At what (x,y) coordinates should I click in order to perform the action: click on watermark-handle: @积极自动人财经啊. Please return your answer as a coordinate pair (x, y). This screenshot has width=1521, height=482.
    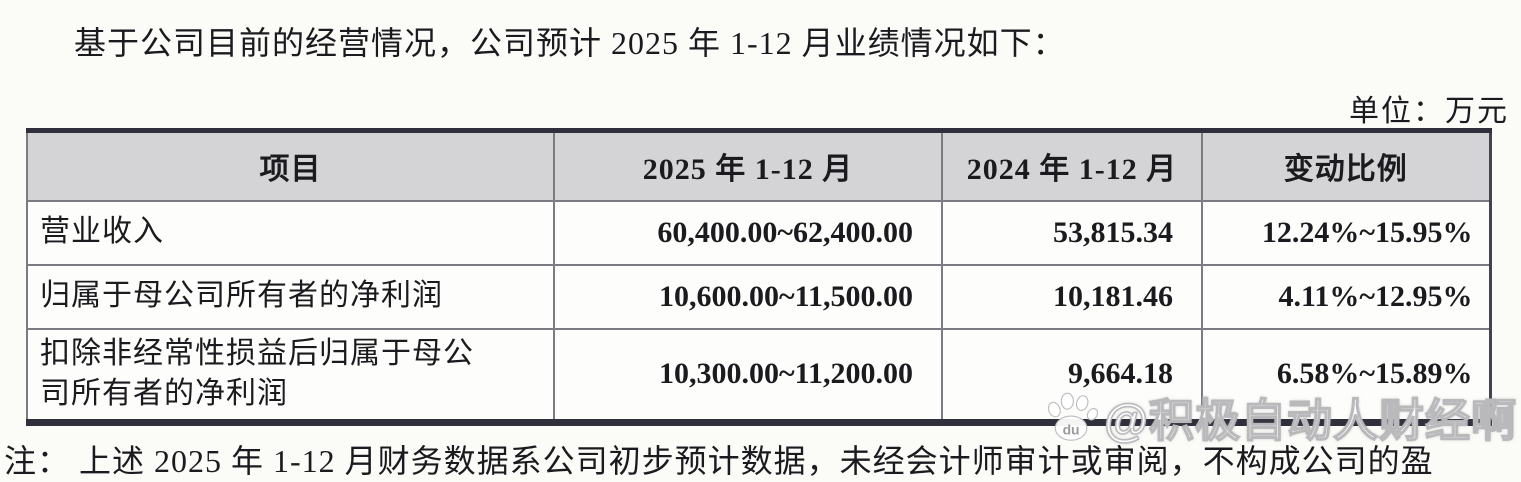
    Looking at the image, I should click on (1310, 420).